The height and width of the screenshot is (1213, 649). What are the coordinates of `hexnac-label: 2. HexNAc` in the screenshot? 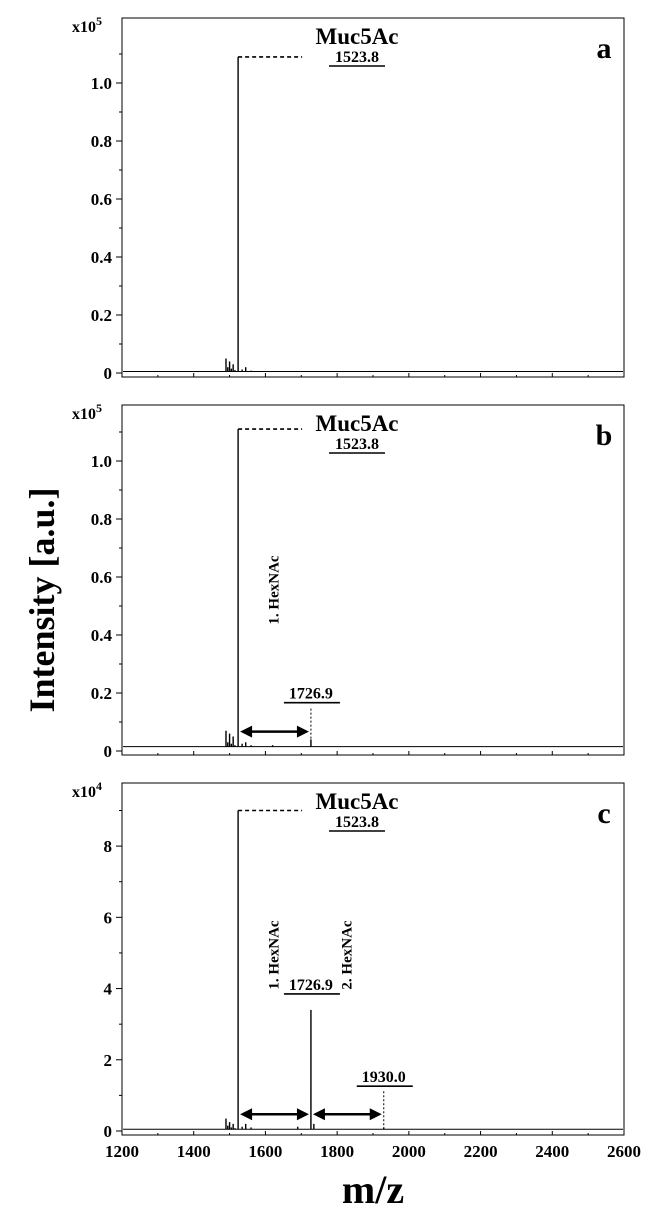 It's located at (347, 954).